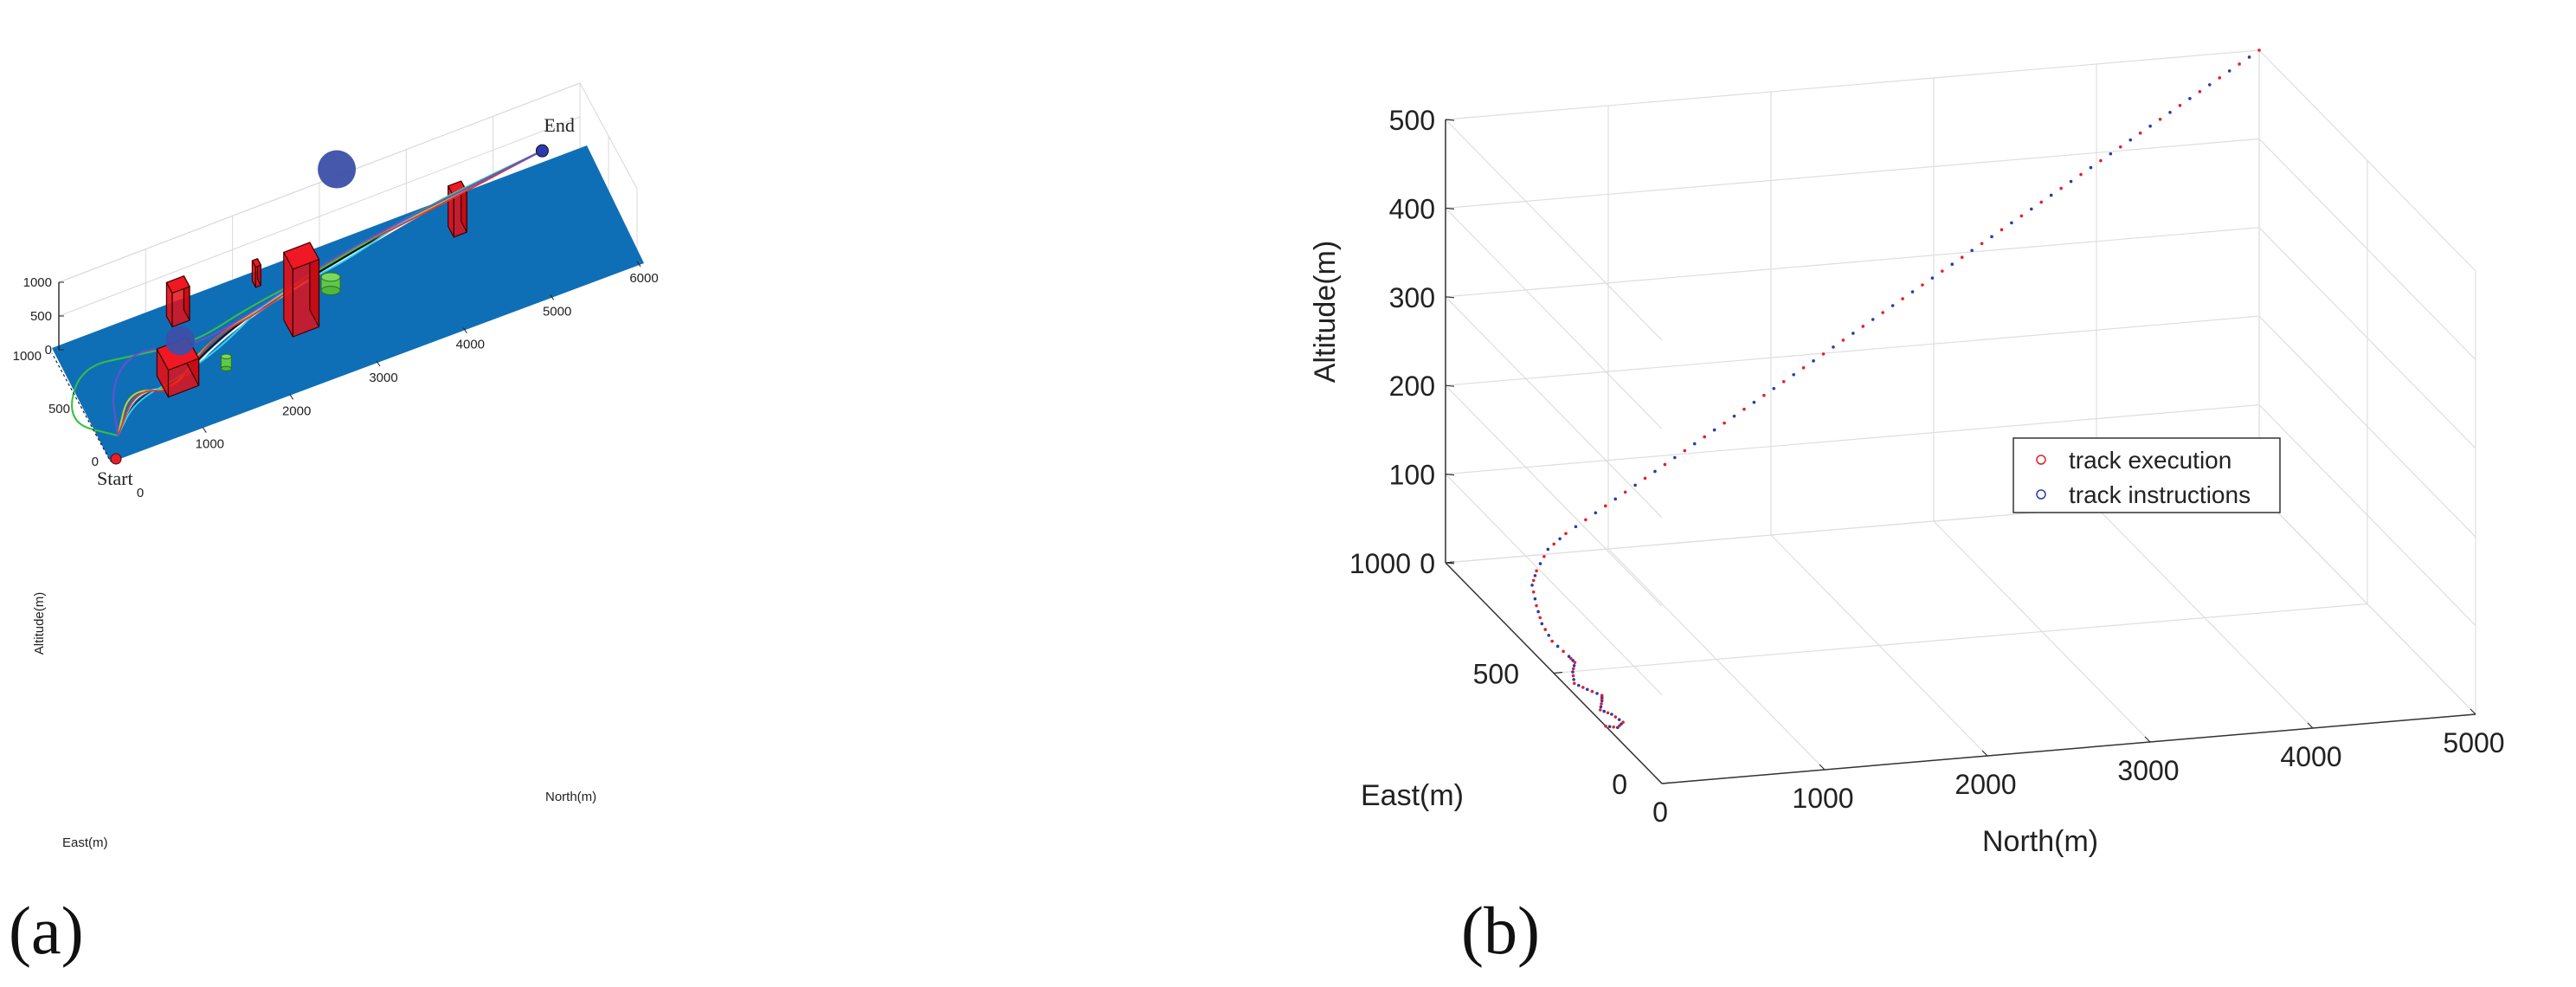 Image resolution: width=2576 pixels, height=987 pixels. I want to click on track-line, so click(330, 293).